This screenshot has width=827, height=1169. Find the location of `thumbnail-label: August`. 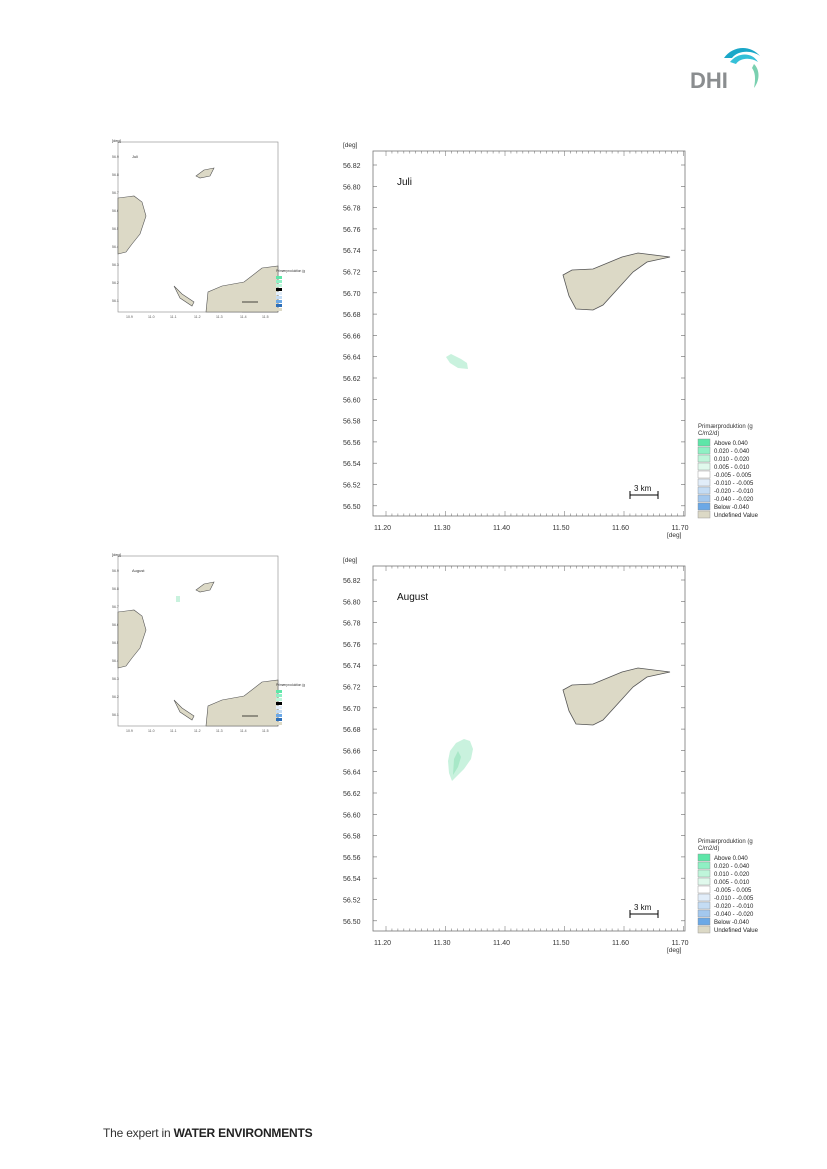

thumbnail-label: August is located at coordinates (138, 570).